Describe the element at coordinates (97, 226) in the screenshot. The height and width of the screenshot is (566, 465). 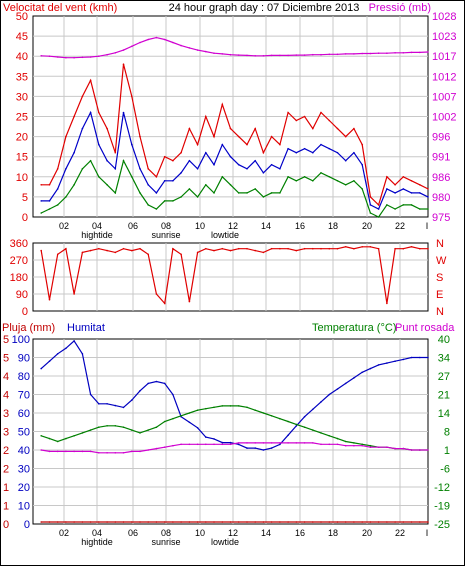
I see `x-tick-label: 04` at that location.